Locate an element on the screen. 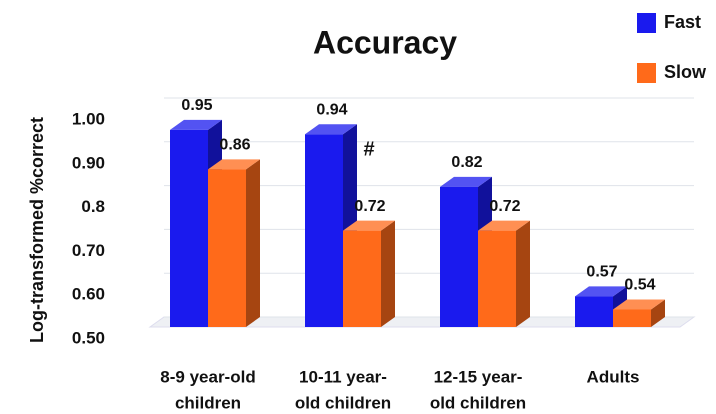  value-label: 0.94 is located at coordinates (331, 109).